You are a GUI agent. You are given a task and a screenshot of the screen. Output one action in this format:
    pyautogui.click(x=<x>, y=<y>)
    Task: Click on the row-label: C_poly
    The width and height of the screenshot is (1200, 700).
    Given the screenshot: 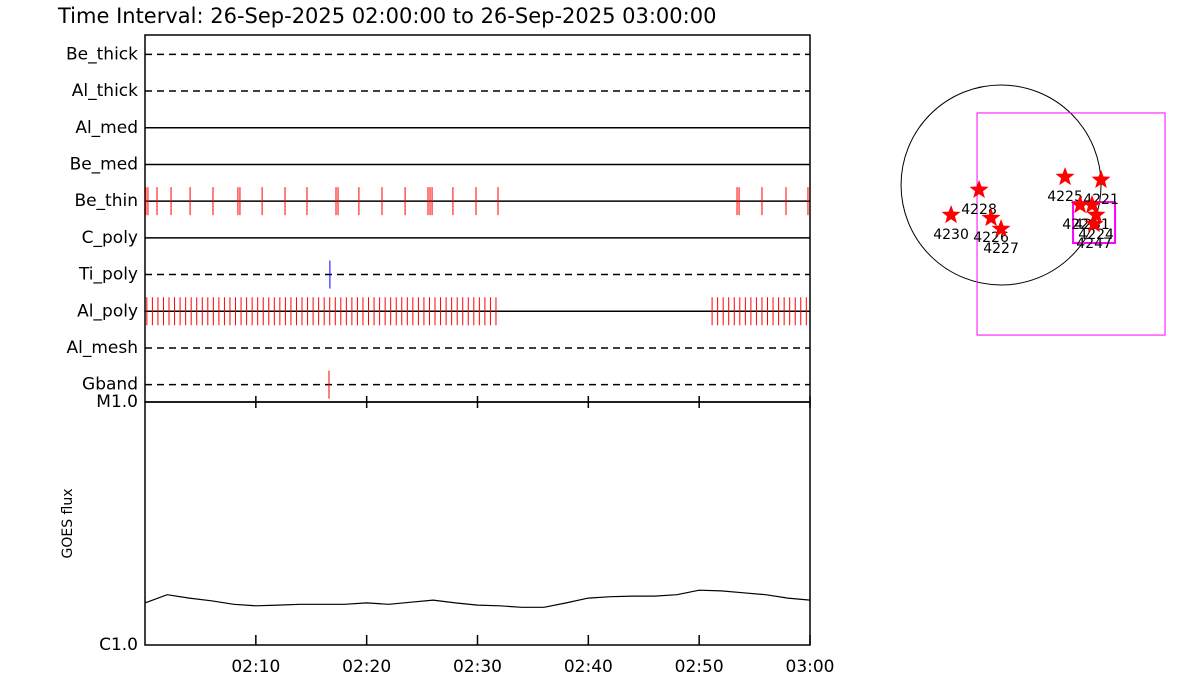 What is the action you would take?
    pyautogui.click(x=110, y=238)
    